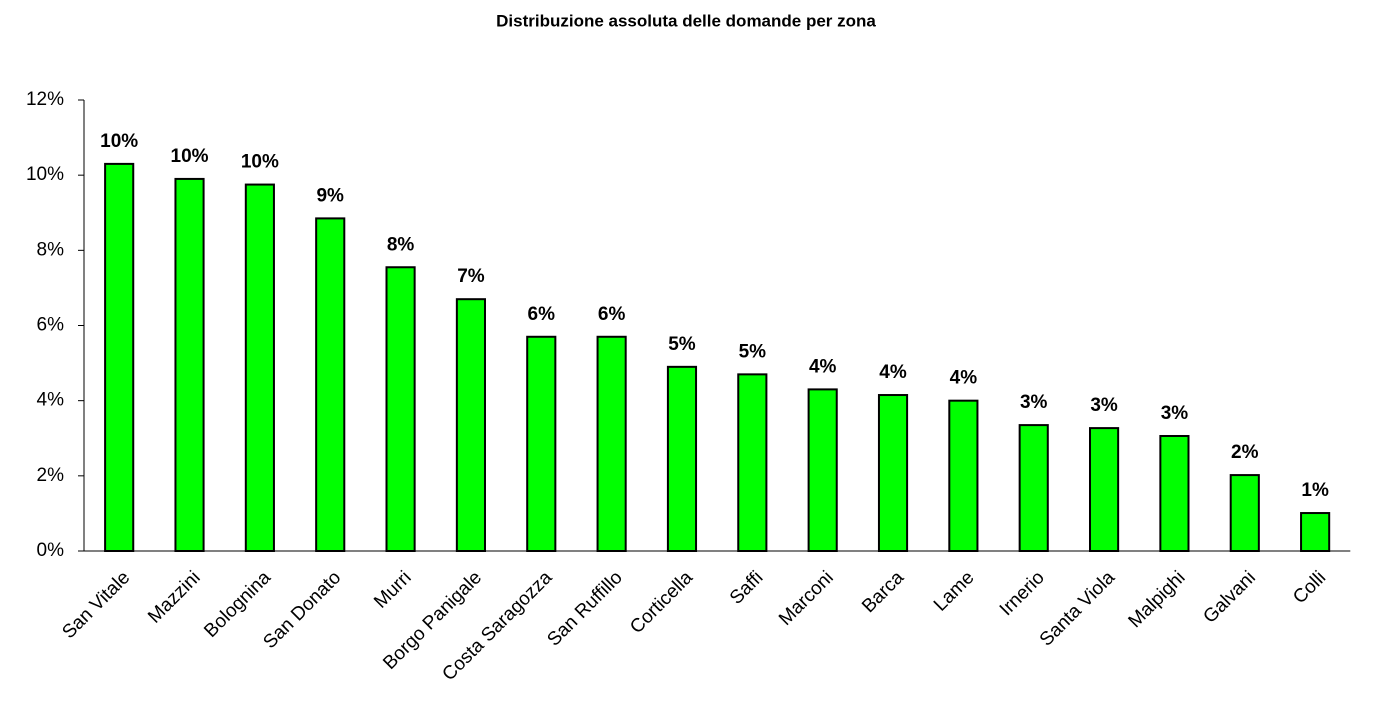 This screenshot has height=707, width=1373. Describe the element at coordinates (174, 597) in the screenshot. I see `x-tick-label: Mazzini` at that location.